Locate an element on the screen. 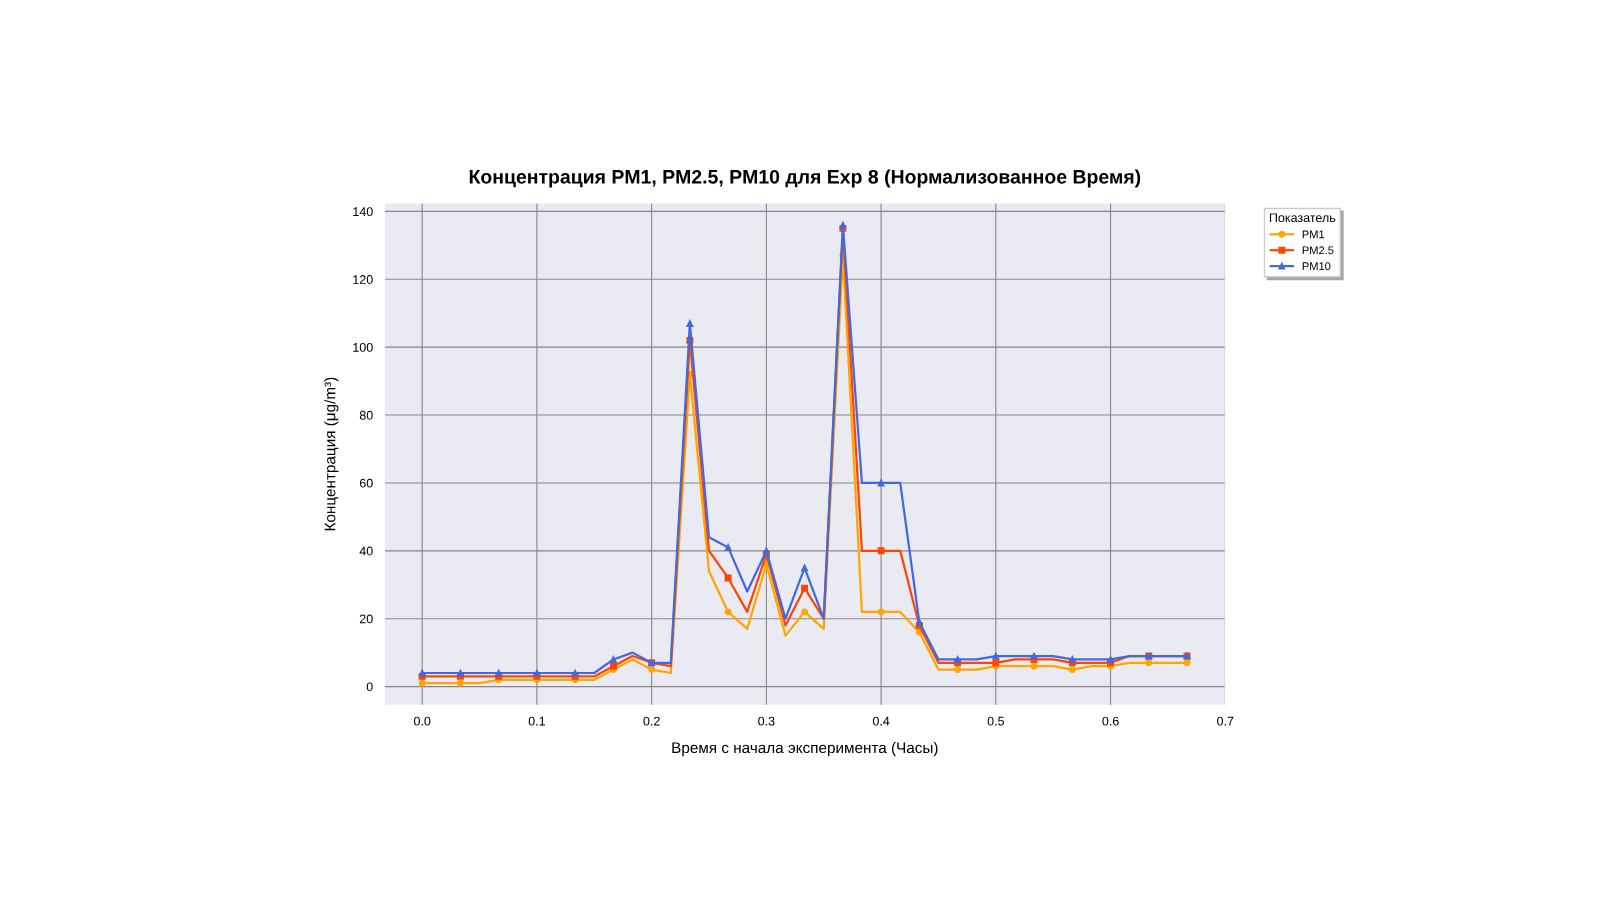  x-axis-title: Время с начала эксперимента (Часы) is located at coordinates (805, 749).